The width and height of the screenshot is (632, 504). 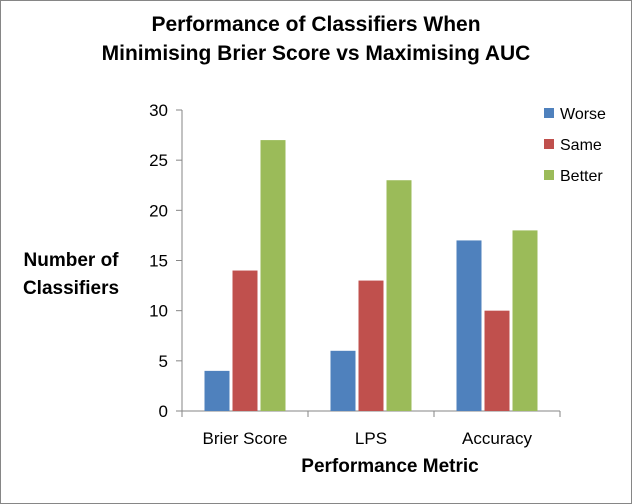 What do you see at coordinates (371, 438) in the screenshot?
I see `x-tick-label: LPS` at bounding box center [371, 438].